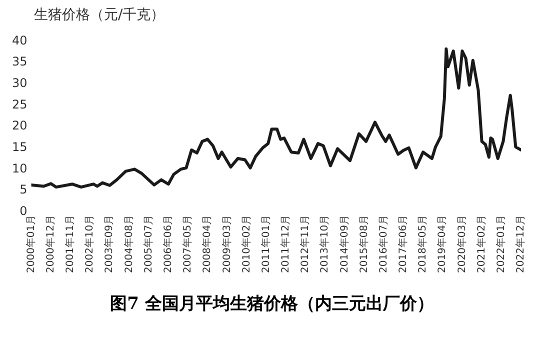  Describe the element at coordinates (24, 189) in the screenshot. I see `y-tick-label: 5` at that location.